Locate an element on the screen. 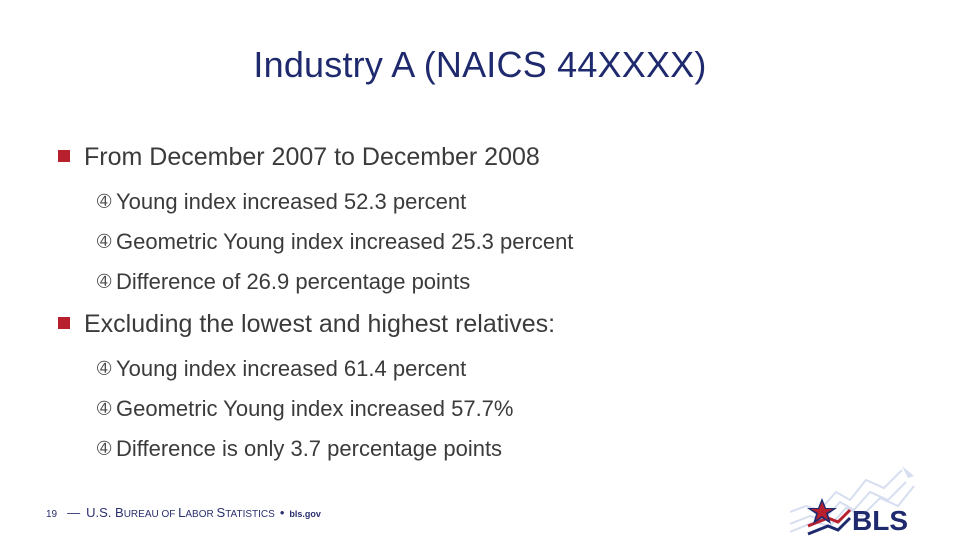 This screenshot has width=960, height=540. sub-item-text: Geometric Young index increased 57.7% is located at coordinates (315, 408).